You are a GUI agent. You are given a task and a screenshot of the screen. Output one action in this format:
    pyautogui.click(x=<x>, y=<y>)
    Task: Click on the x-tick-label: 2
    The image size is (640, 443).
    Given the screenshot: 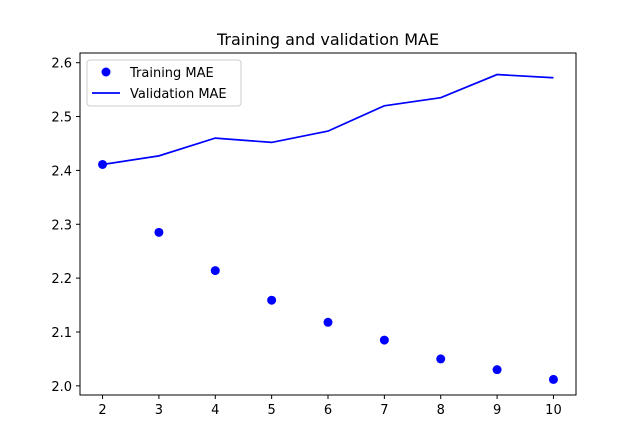 What is the action you would take?
    pyautogui.click(x=102, y=410)
    